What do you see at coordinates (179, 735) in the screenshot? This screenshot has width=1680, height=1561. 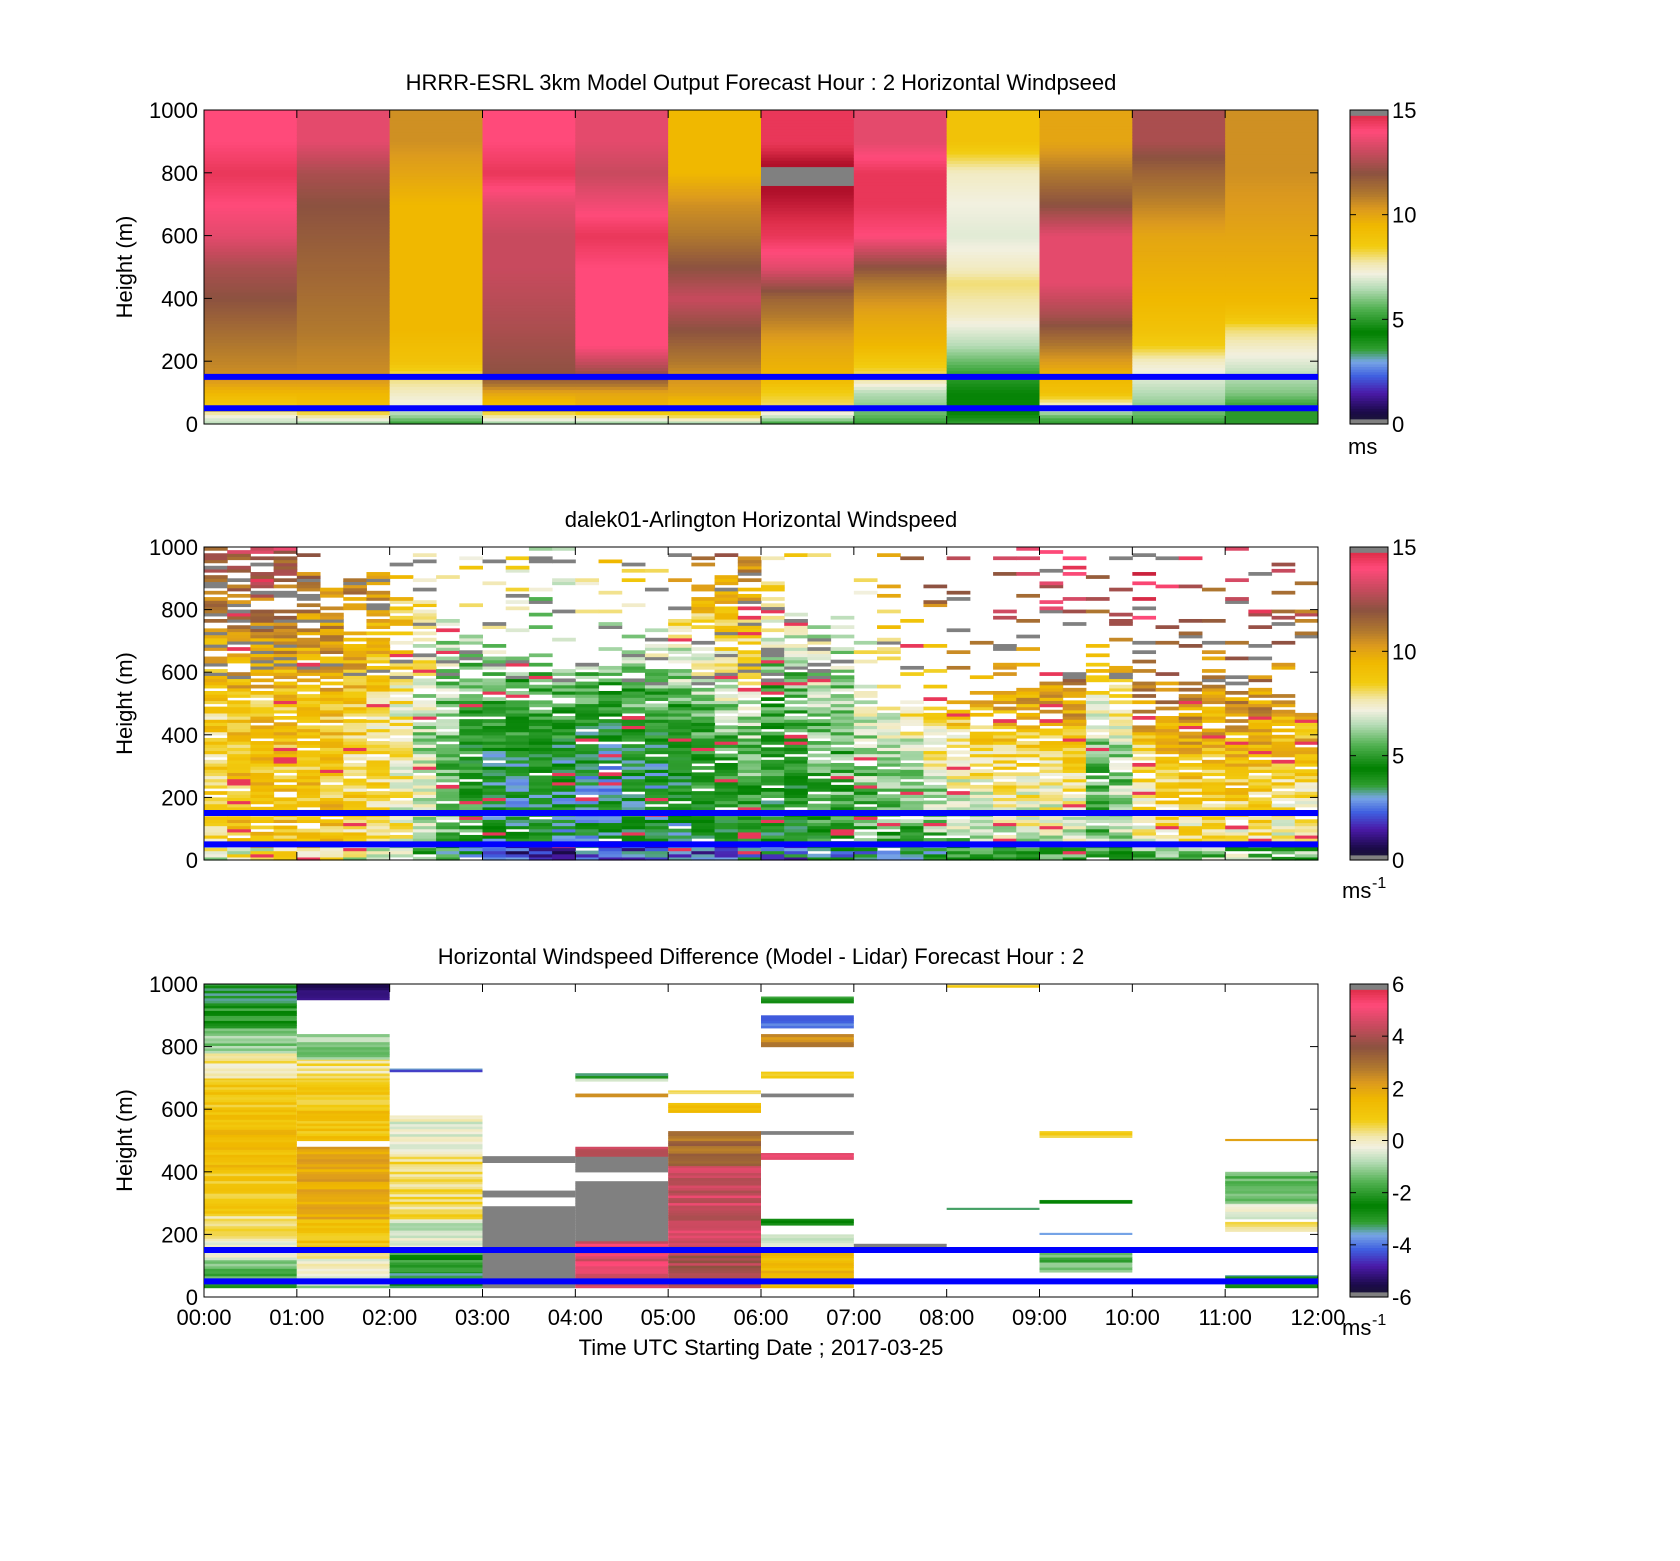 I see `y-tick-label: 400` at bounding box center [179, 735].